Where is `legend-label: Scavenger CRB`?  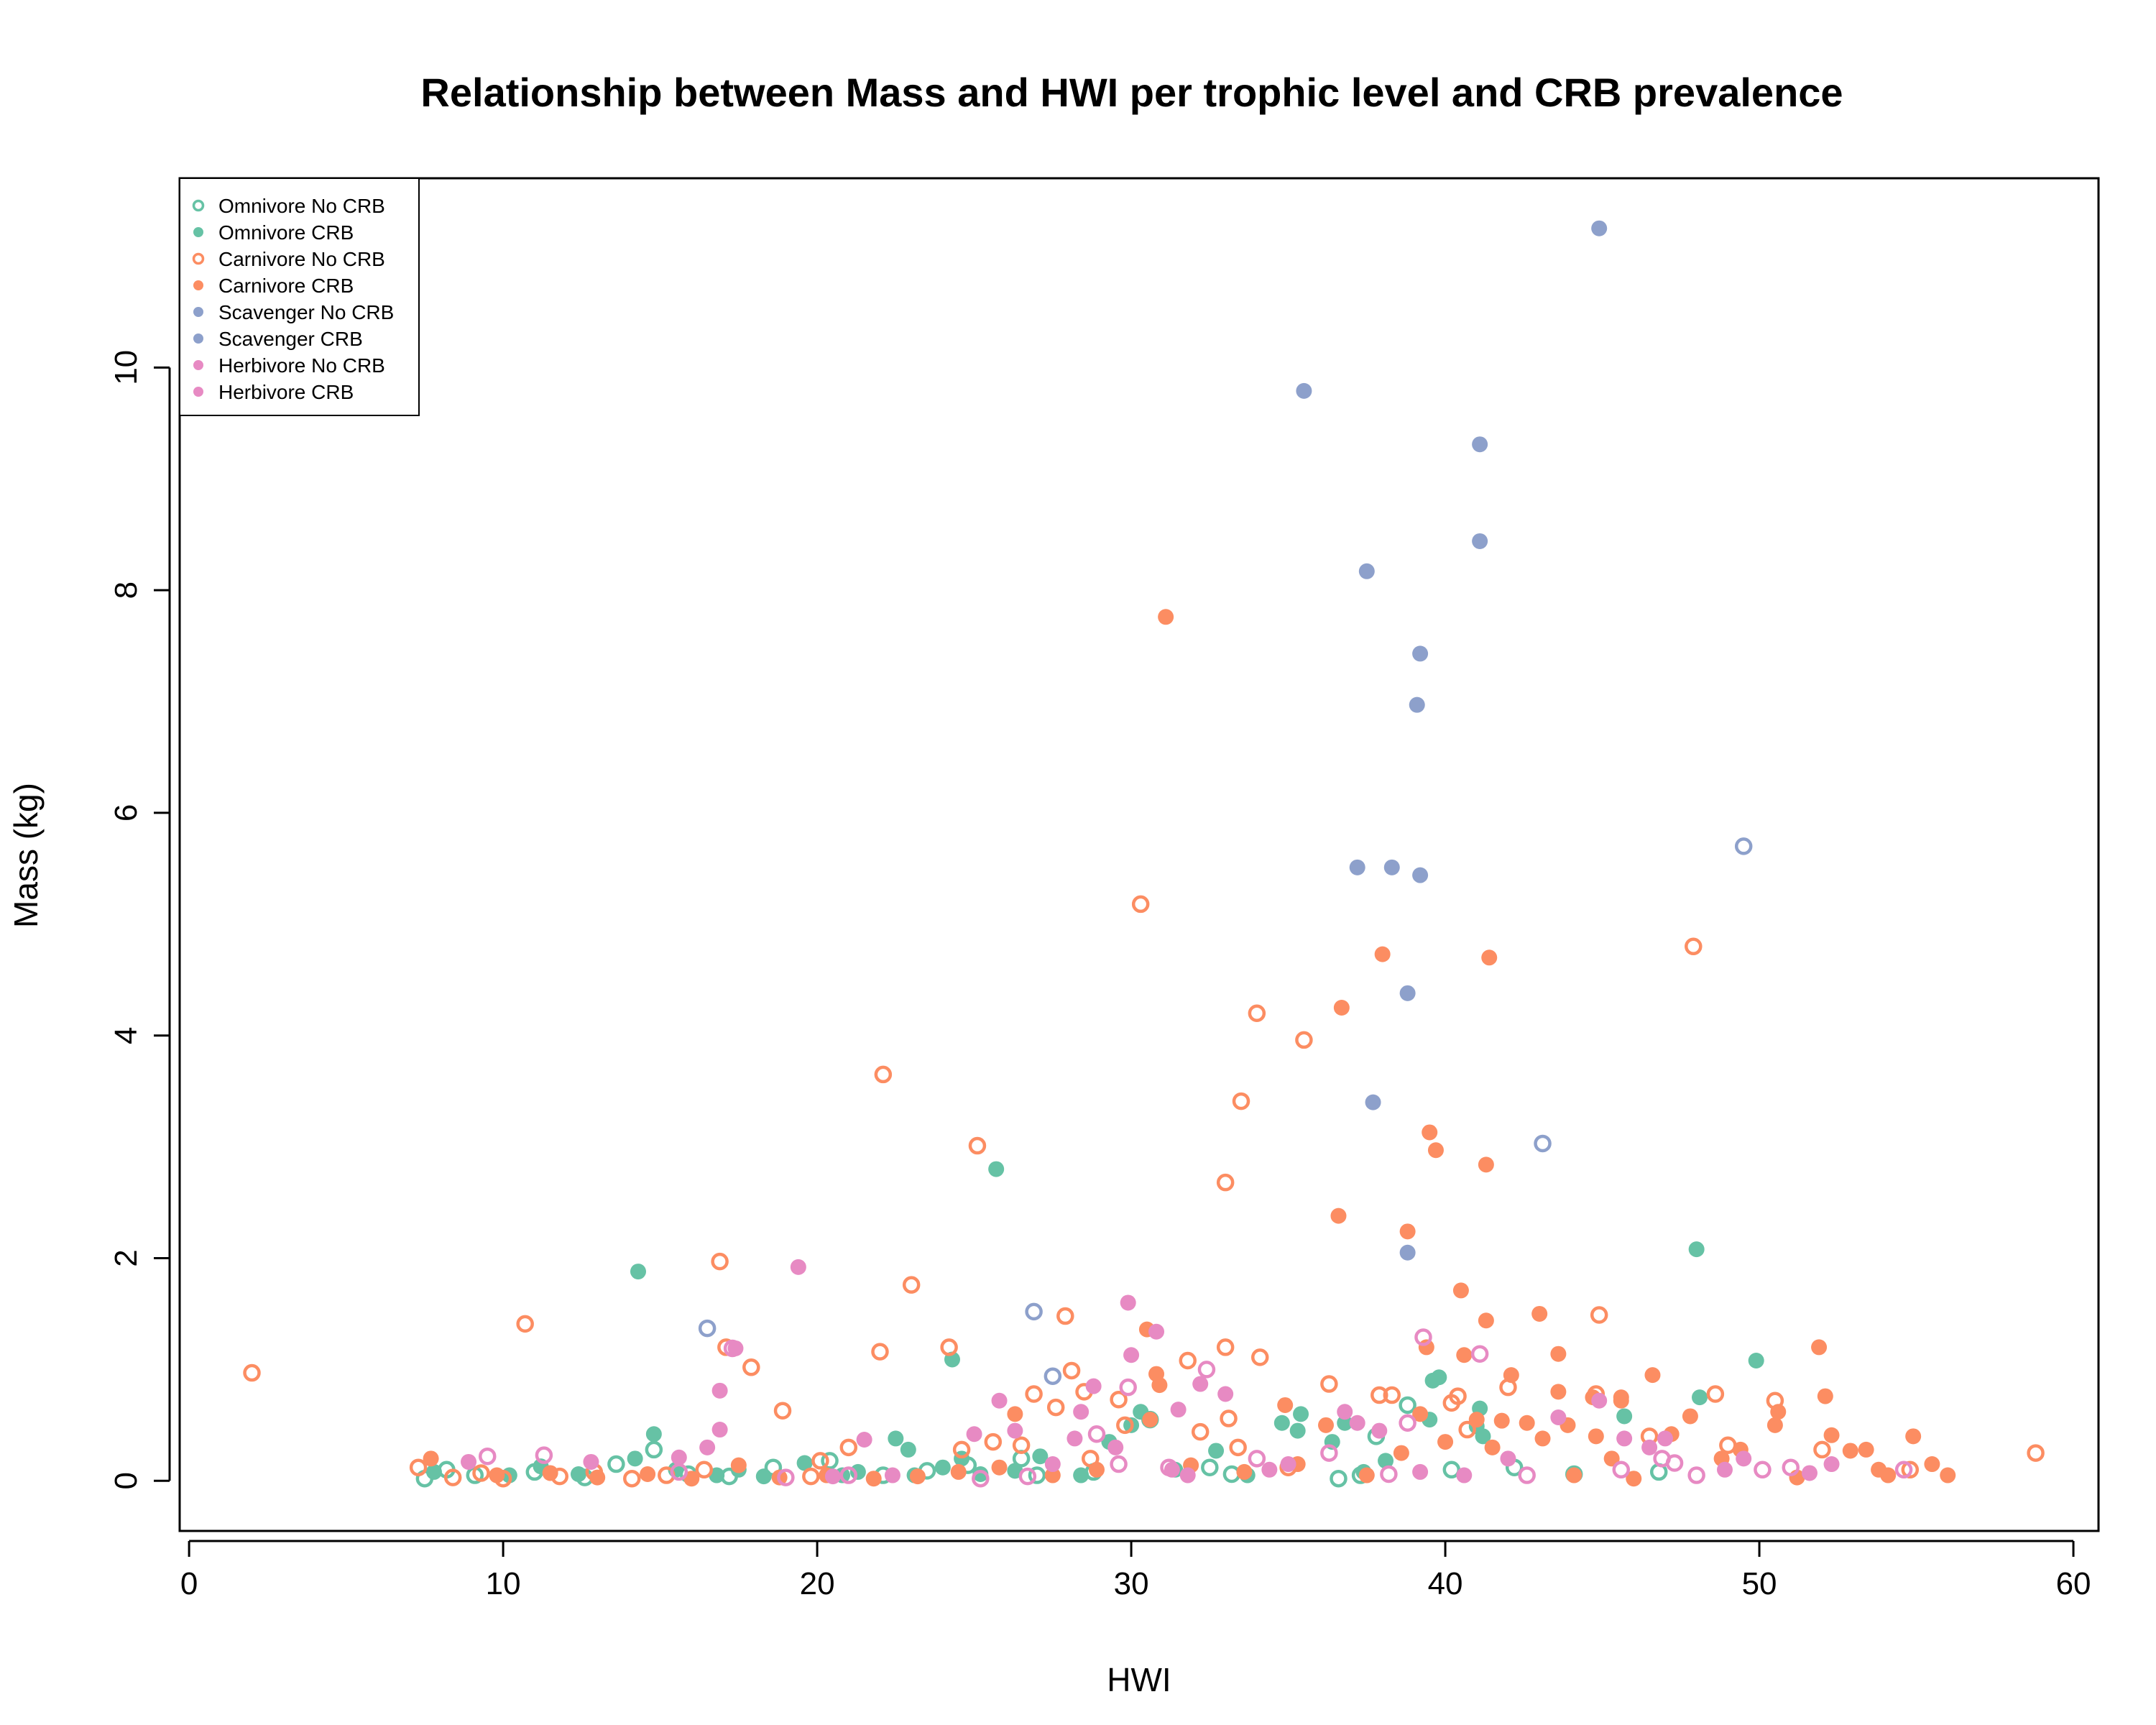 legend-label: Scavenger CRB is located at coordinates (291, 339).